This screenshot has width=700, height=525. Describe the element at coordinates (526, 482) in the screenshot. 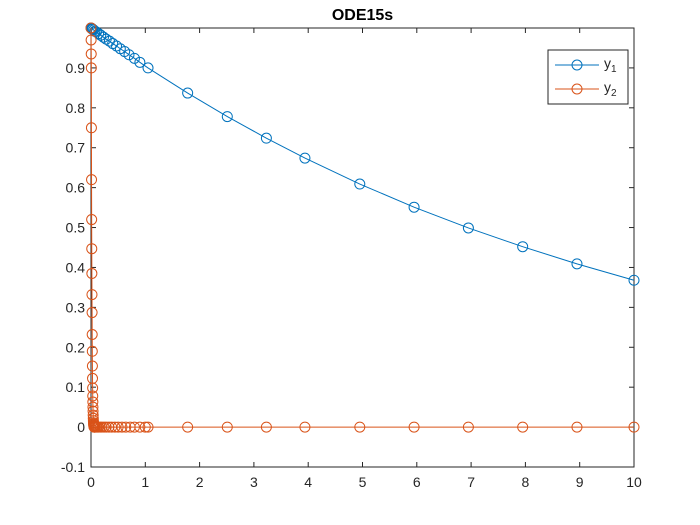

I see `x-tick-label: 8` at that location.